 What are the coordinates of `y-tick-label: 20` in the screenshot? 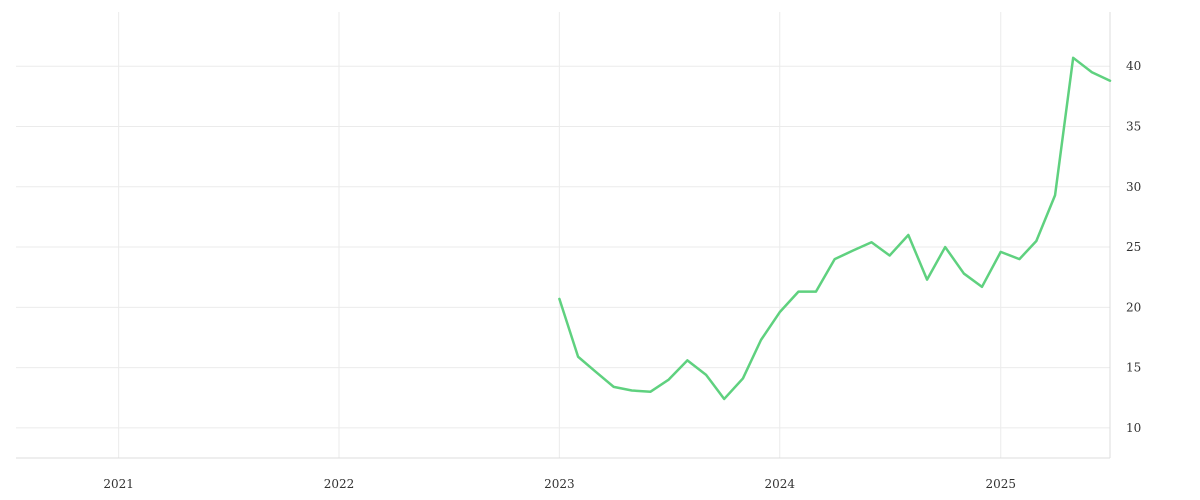 It's located at (1133, 307).